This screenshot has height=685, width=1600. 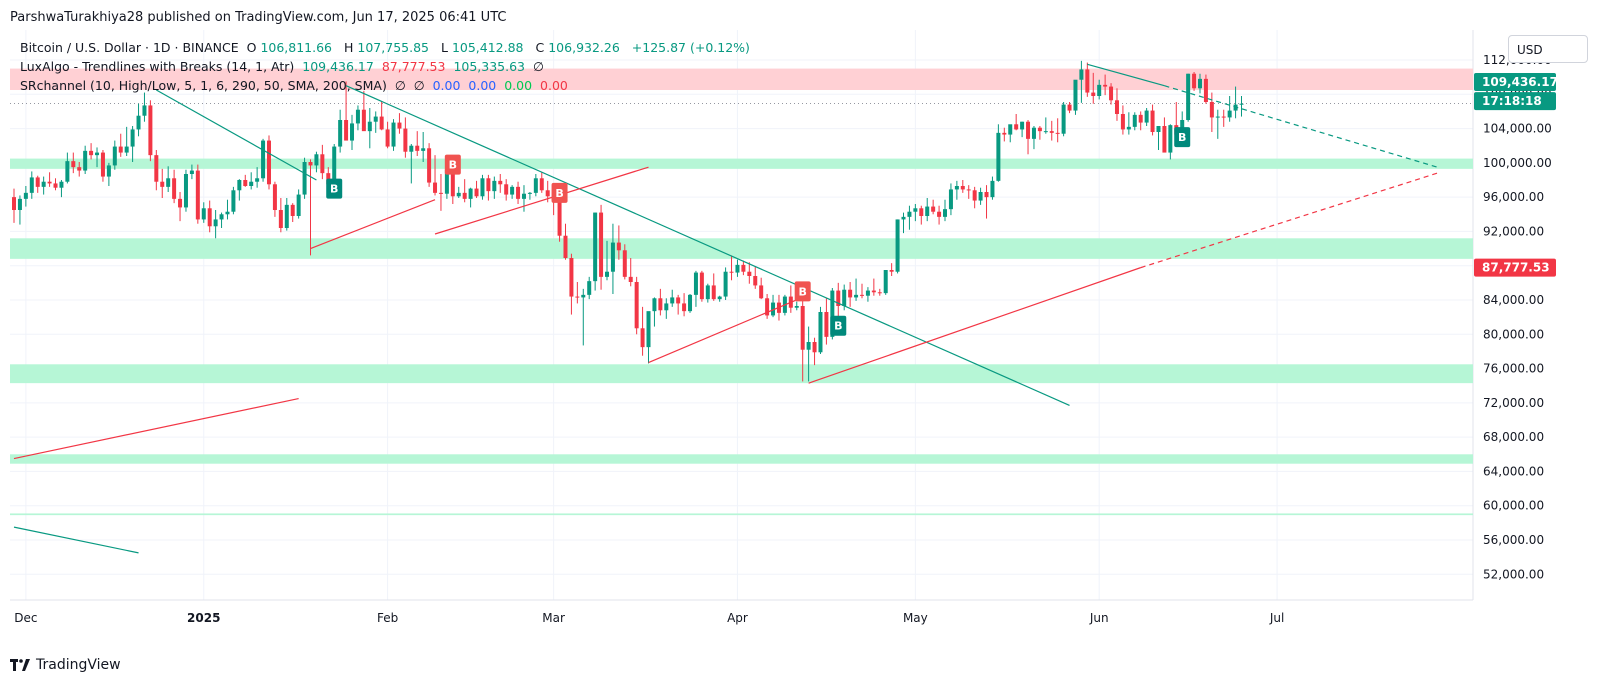 What do you see at coordinates (78, 665) in the screenshot?
I see `footer-brand: TradingView` at bounding box center [78, 665].